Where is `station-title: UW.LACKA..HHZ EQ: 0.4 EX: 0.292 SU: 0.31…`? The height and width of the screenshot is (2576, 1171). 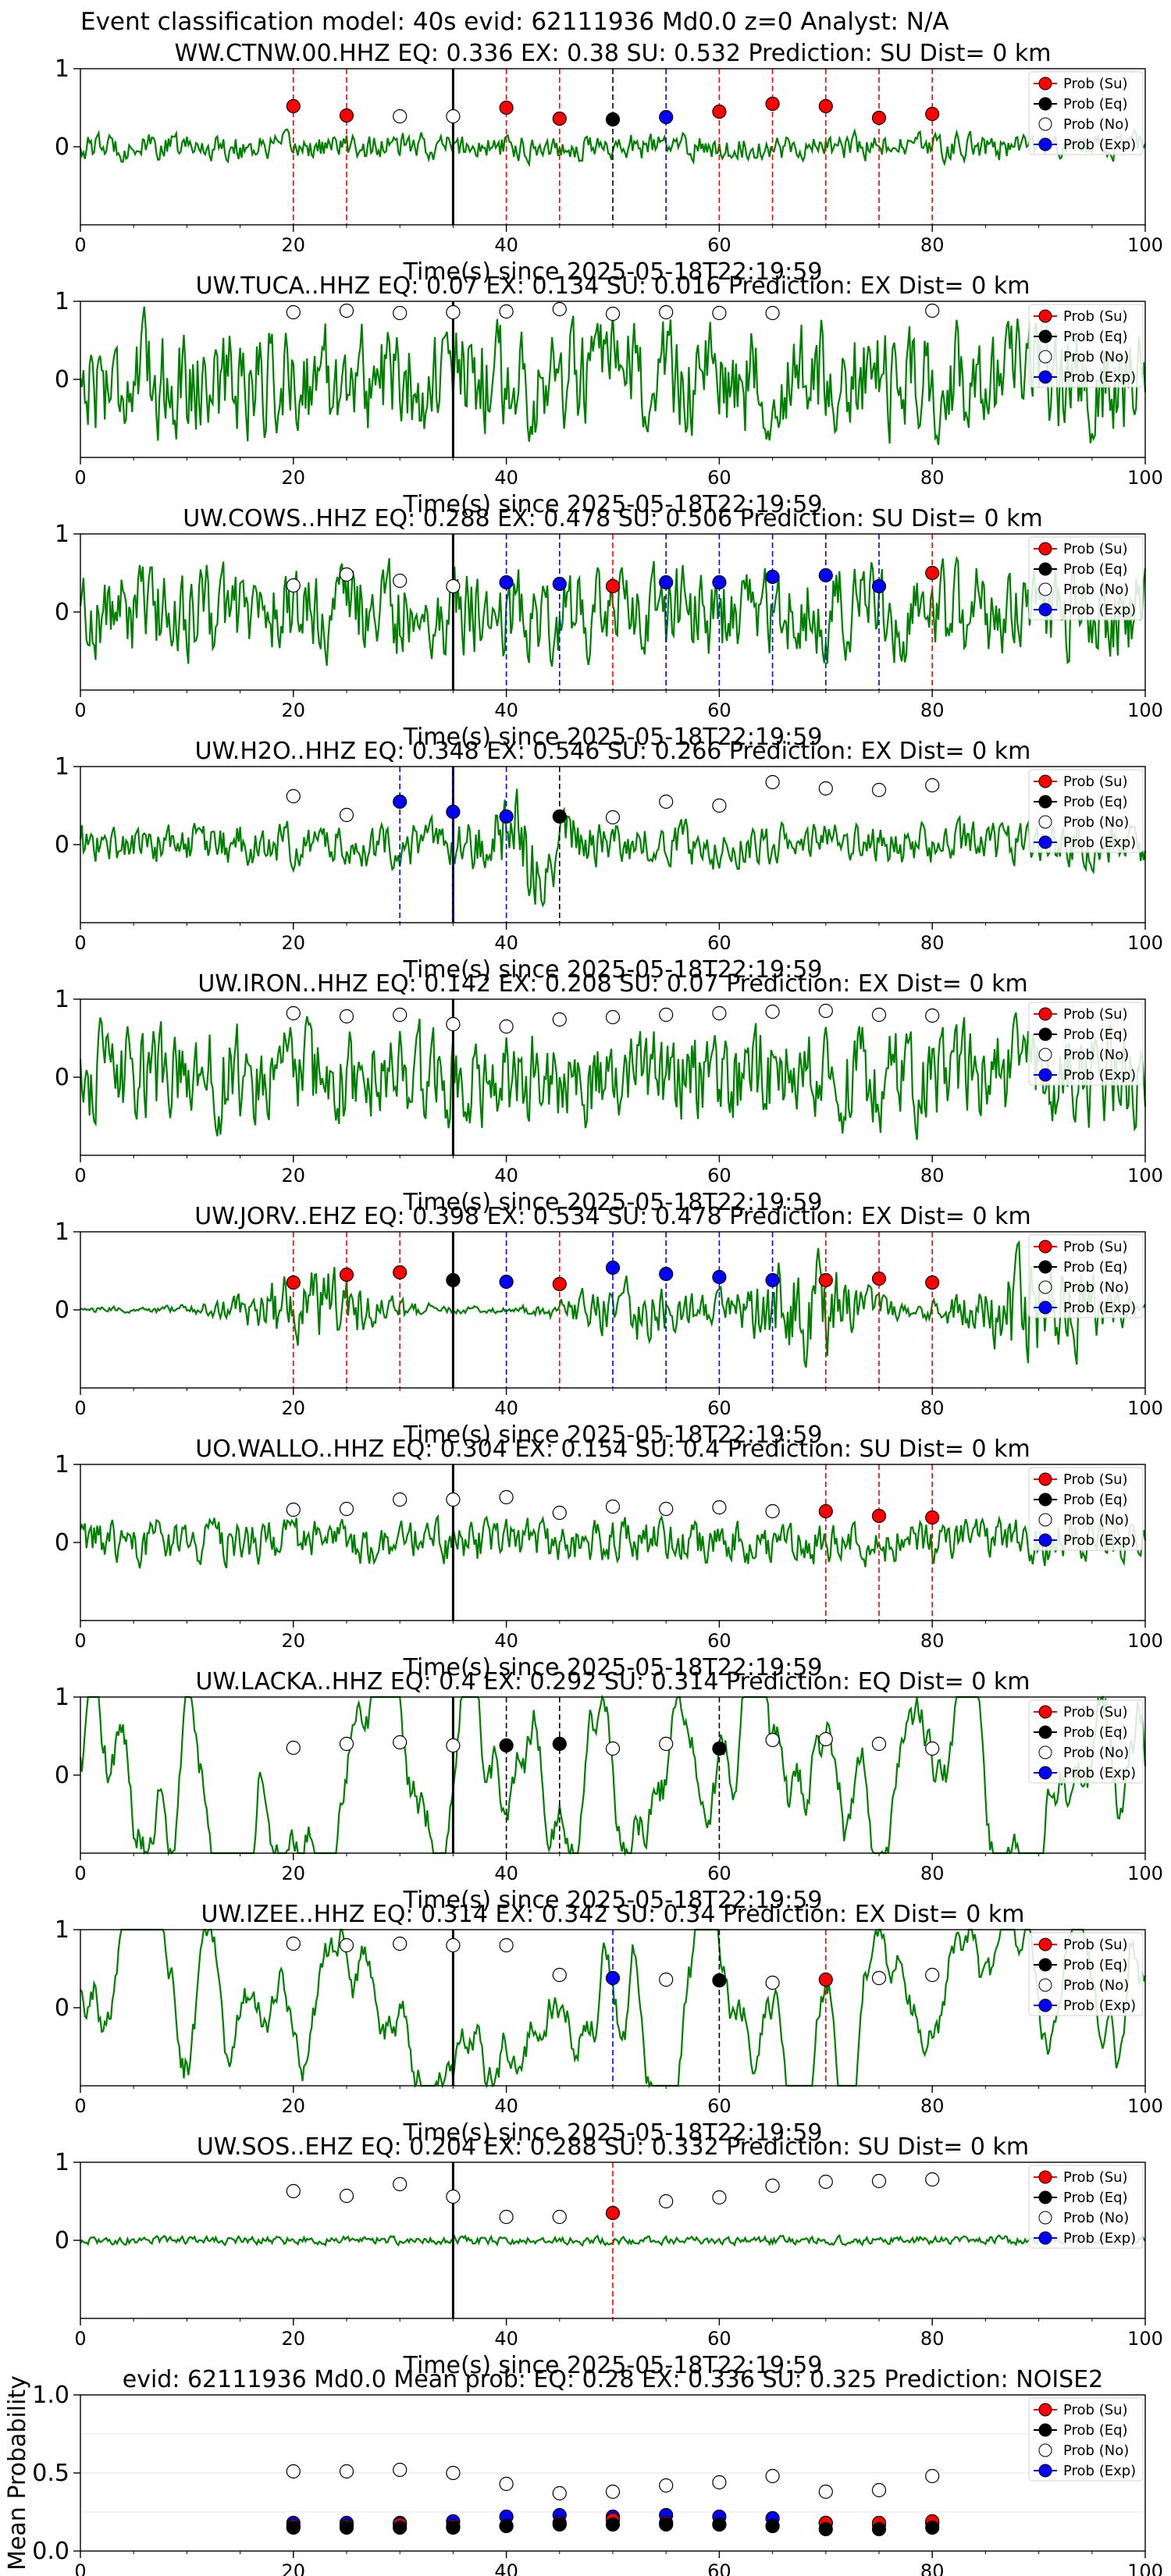 station-title: UW.LACKA..HHZ EQ: 0.4 EX: 0.292 SU: 0.31… is located at coordinates (612, 1681).